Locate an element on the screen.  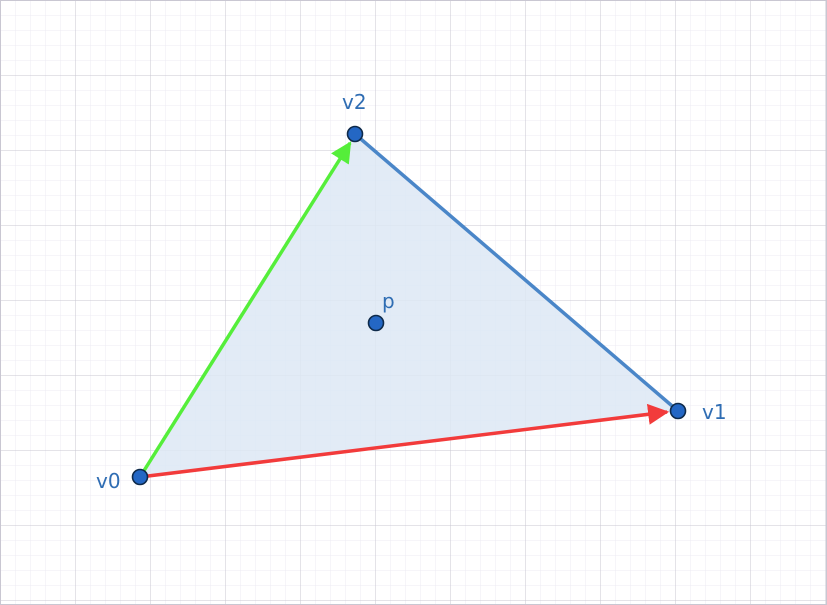
vertex-v1 is located at coordinates (678, 411).